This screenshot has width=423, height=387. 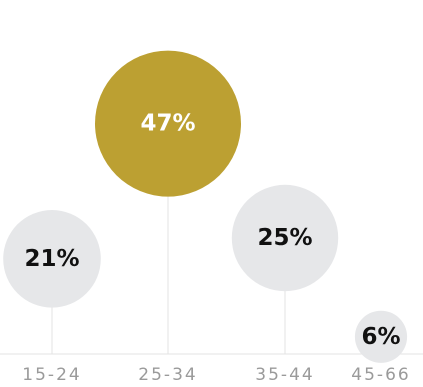 What do you see at coordinates (167, 375) in the screenshot?
I see `x-tick-label-25-34: 25-34` at bounding box center [167, 375].